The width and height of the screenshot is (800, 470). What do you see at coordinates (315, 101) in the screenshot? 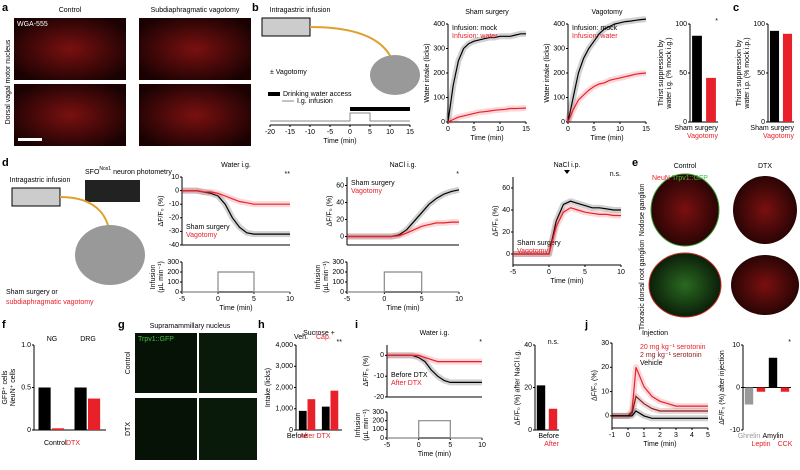
I see `legend-label: I.g. infusion` at bounding box center [315, 101].